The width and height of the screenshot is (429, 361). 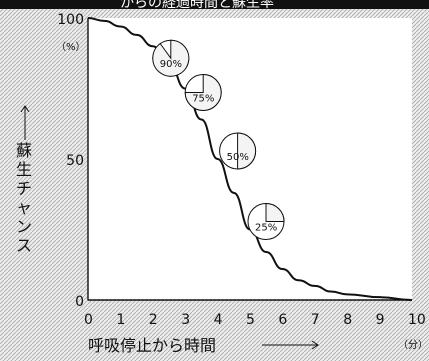 What do you see at coordinates (152, 345) in the screenshot?
I see `x-axis-title: 呼吸停止から時間` at bounding box center [152, 345].